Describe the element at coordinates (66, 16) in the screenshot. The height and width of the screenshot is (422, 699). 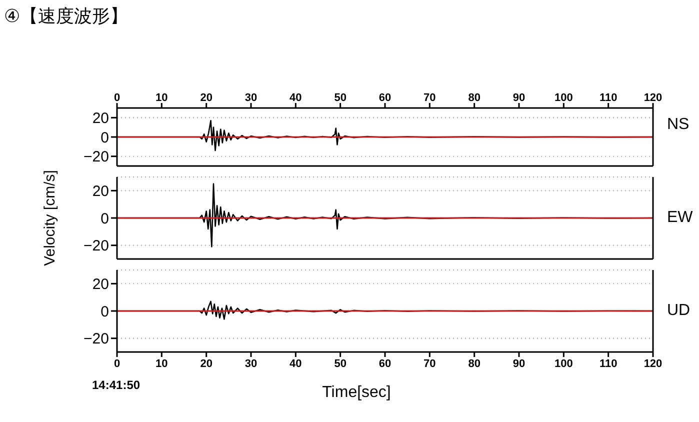
I see `chart-title: ④【速度波形】` at that location.